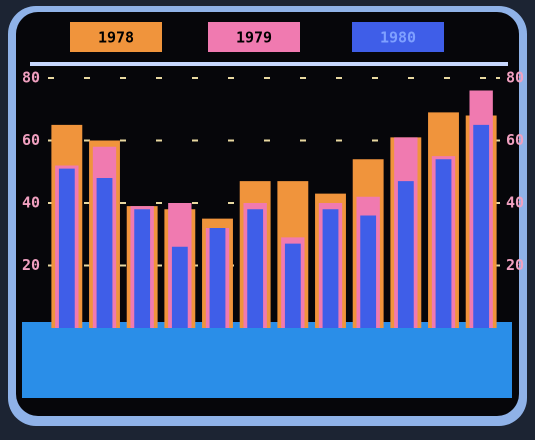 Image resolution: width=535 pixels, height=440 pixels. Describe the element at coordinates (515, 78) in the screenshot. I see `y2-tick-label: 80` at that location.